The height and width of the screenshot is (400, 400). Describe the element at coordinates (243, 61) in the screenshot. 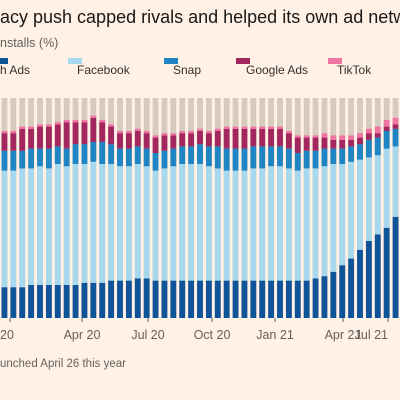

I see `legend-swatch-google-ads` at that location.